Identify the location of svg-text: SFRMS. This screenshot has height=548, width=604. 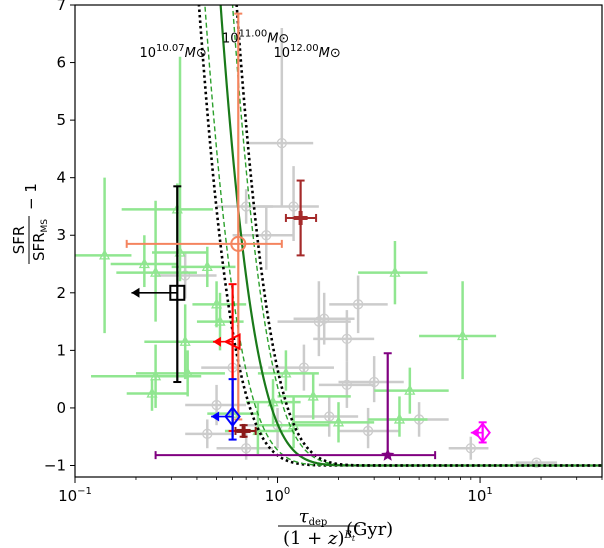
(40, 240).